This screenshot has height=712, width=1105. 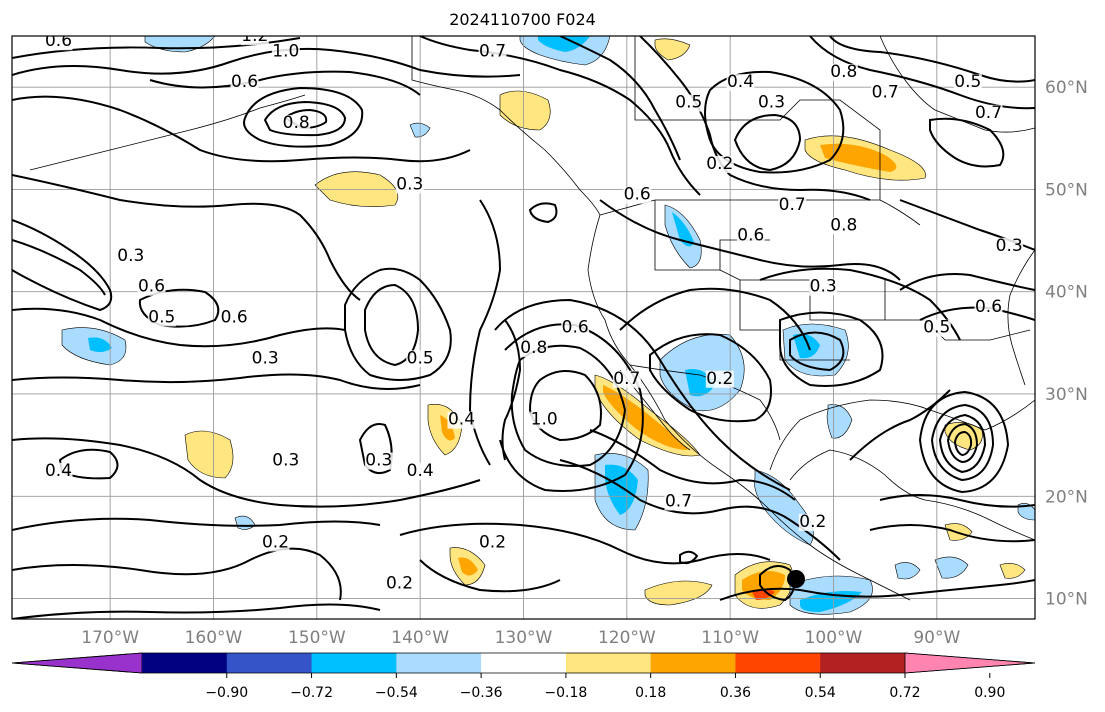 What do you see at coordinates (645, 417) in the screenshot?
I see `shade-positive-4b` at bounding box center [645, 417].